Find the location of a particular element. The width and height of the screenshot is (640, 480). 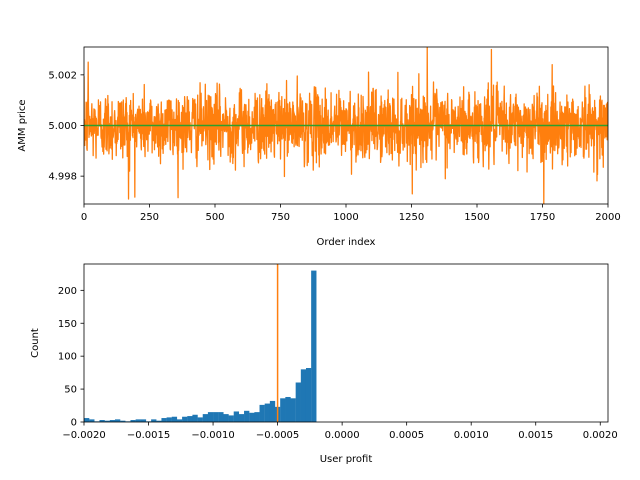

x-tick-label: −0.0010 is located at coordinates (212, 435).